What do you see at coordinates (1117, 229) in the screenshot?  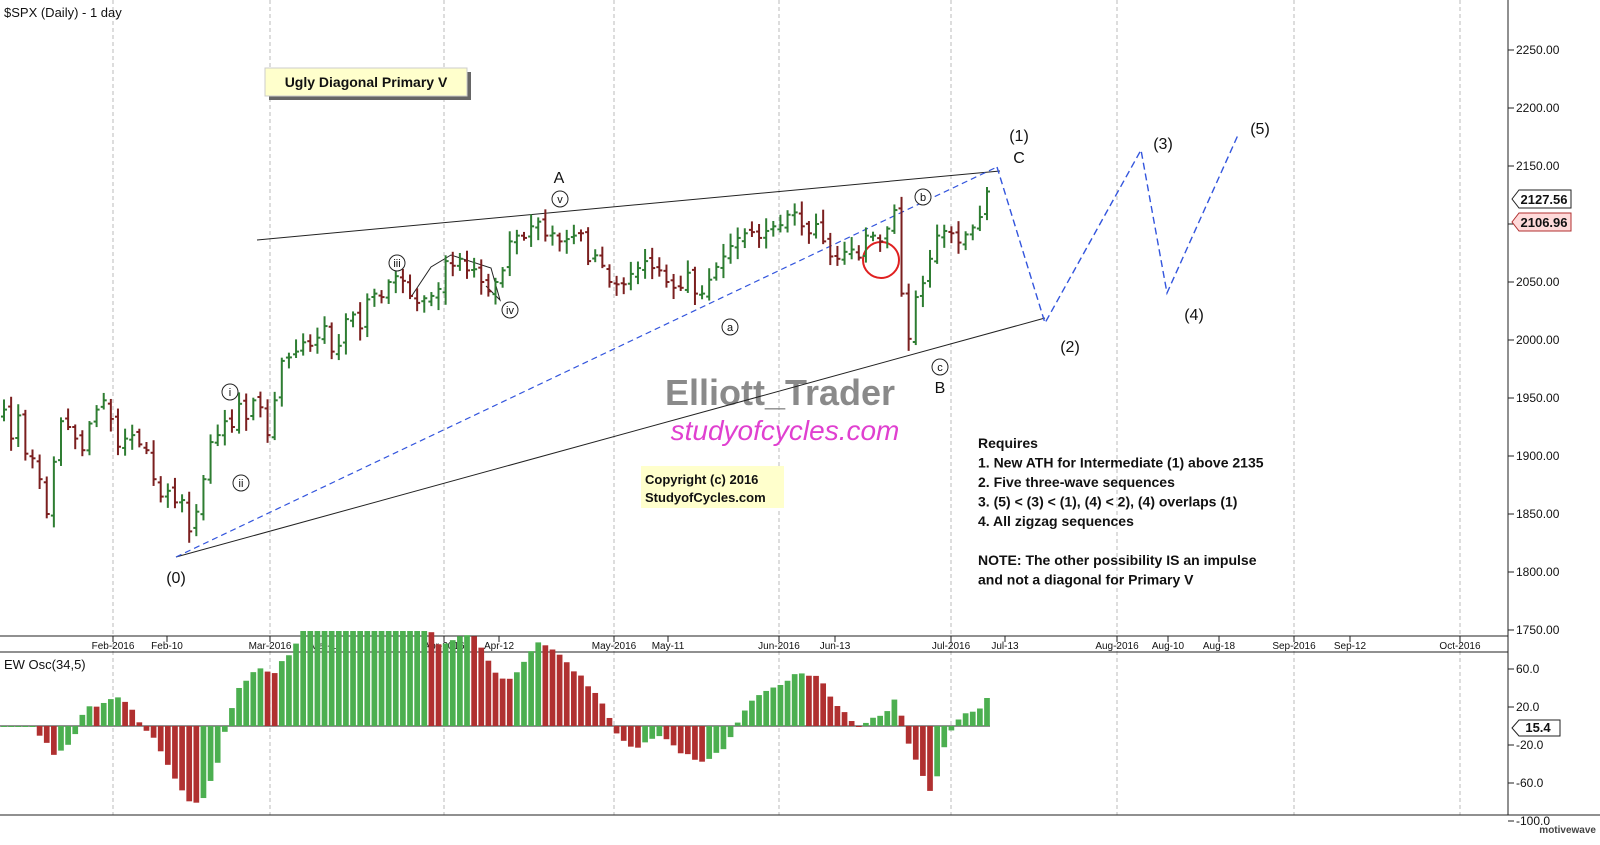 I see `wave-projection` at bounding box center [1117, 229].